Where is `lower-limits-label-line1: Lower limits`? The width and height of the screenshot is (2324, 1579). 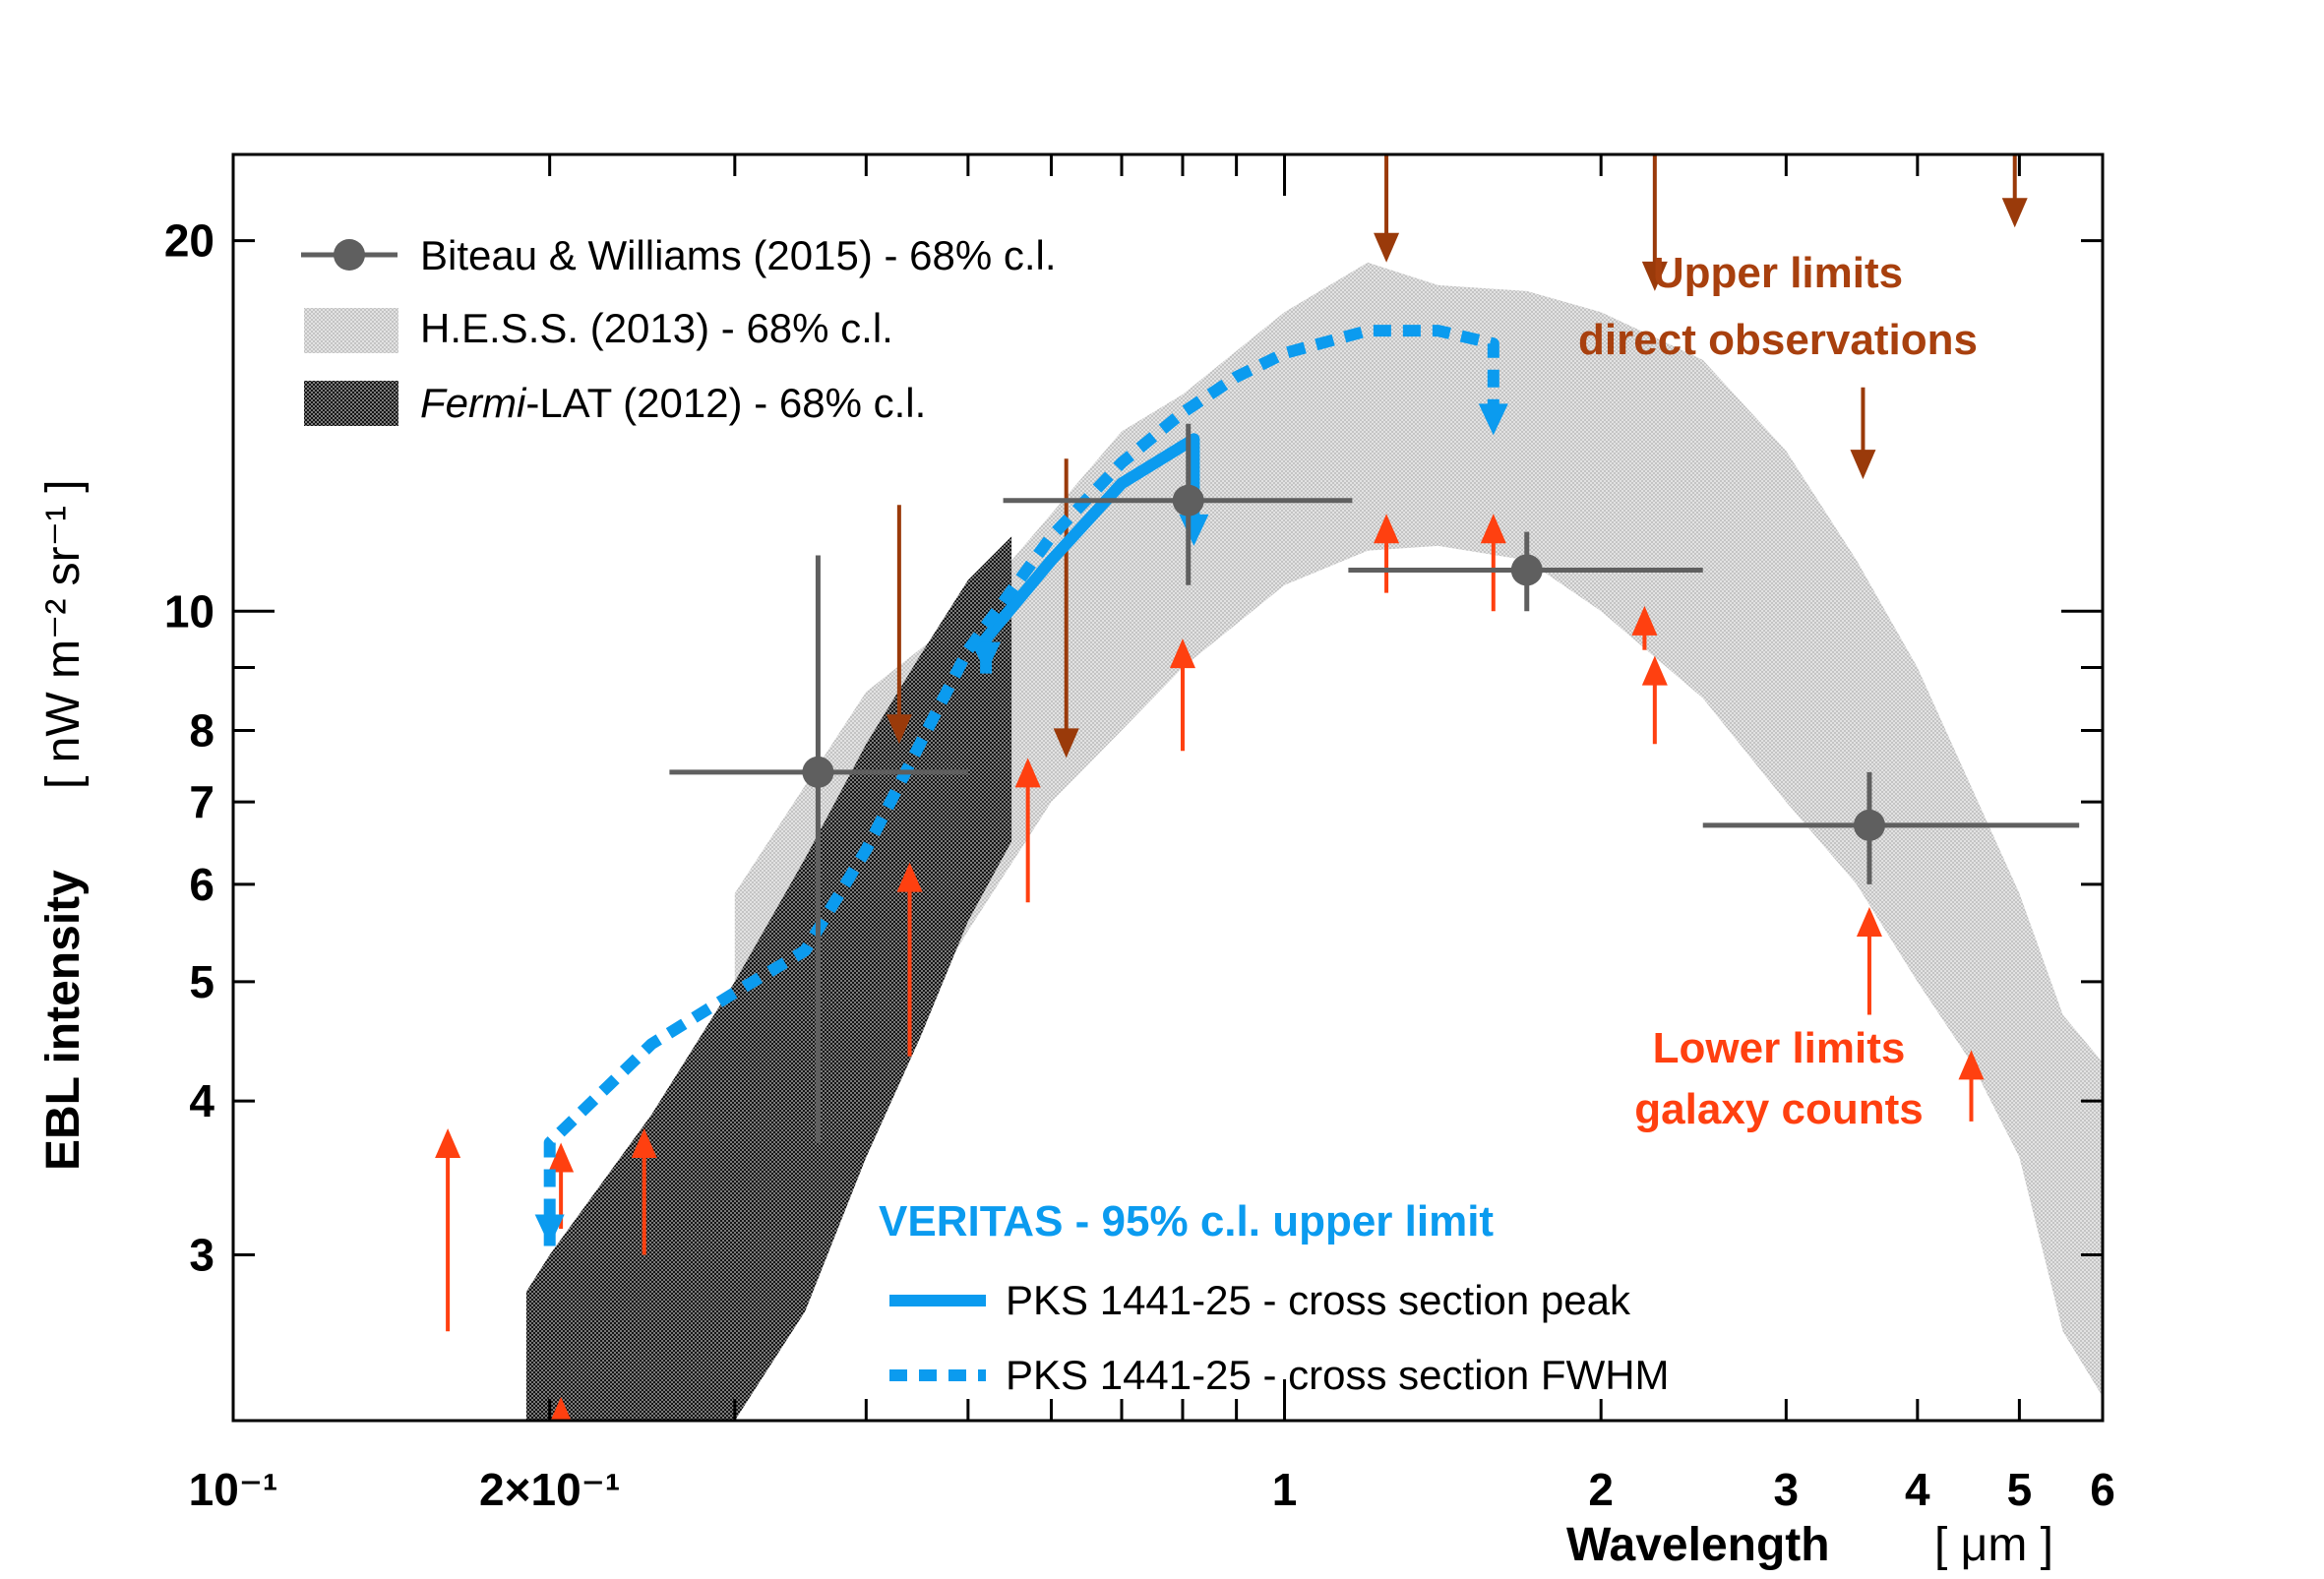
lower-limits-label-line1: Lower limits is located at coordinates (1779, 1048).